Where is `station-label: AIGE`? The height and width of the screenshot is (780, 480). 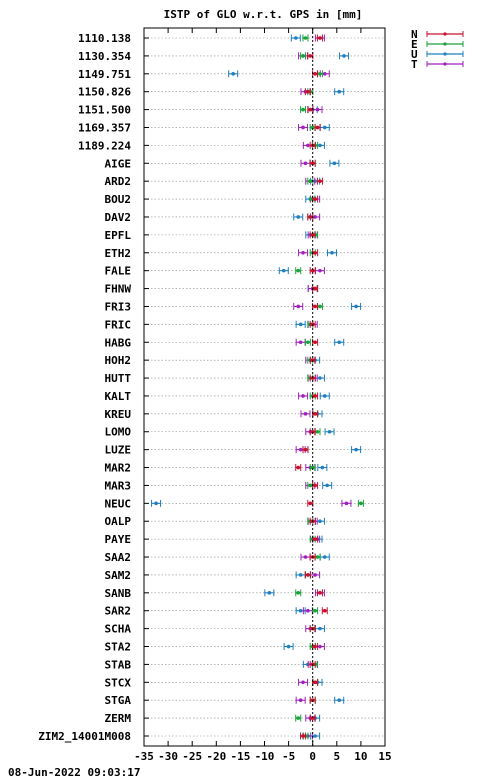 station-label: AIGE is located at coordinates (118, 163).